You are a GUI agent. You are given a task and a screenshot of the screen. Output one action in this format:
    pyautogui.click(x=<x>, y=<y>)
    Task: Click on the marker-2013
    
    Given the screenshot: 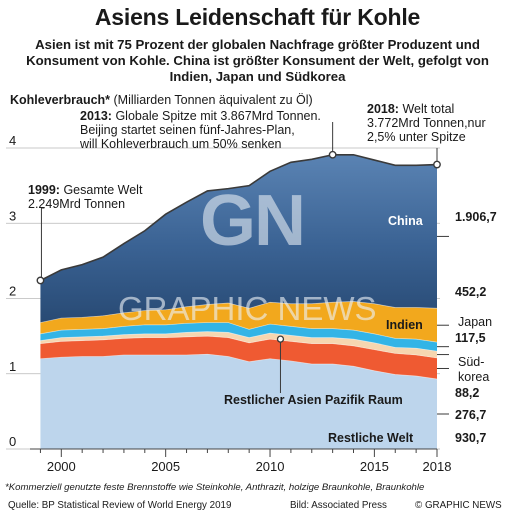 What is the action you would take?
    pyautogui.click(x=332, y=154)
    